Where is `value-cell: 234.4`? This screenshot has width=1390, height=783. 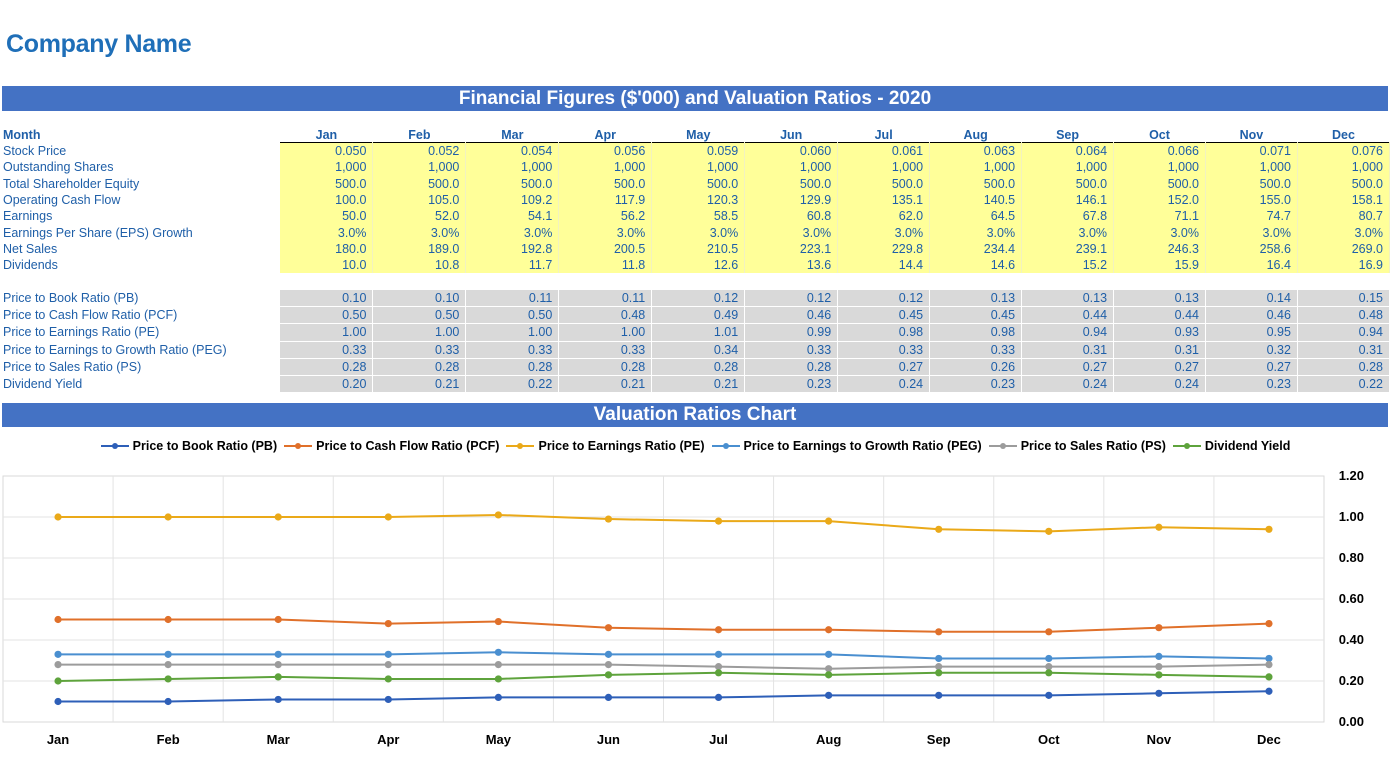
value-cell: 234.4 is located at coordinates (976, 249).